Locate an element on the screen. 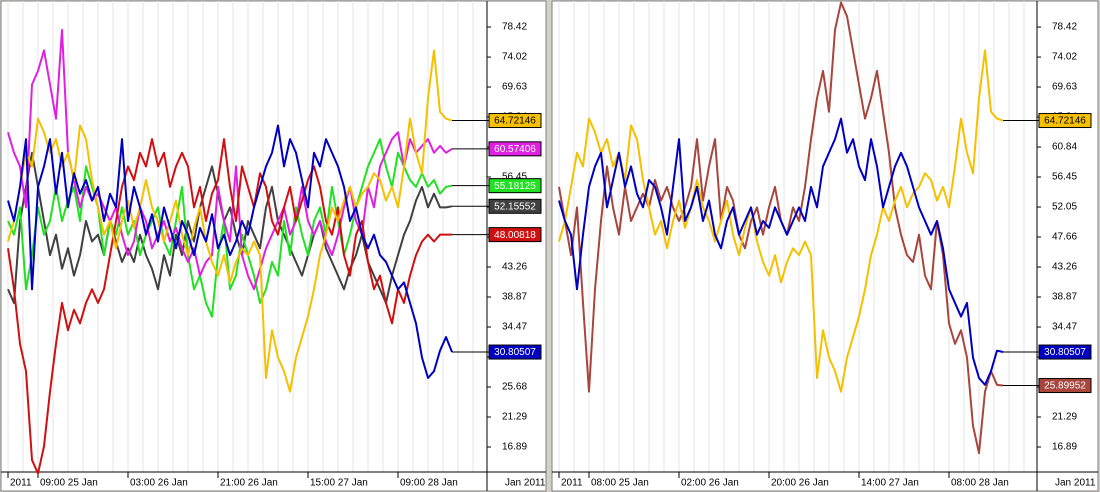 The width and height of the screenshot is (1100, 492). x-tick-label: 08:00 25 Jan is located at coordinates (620, 483).